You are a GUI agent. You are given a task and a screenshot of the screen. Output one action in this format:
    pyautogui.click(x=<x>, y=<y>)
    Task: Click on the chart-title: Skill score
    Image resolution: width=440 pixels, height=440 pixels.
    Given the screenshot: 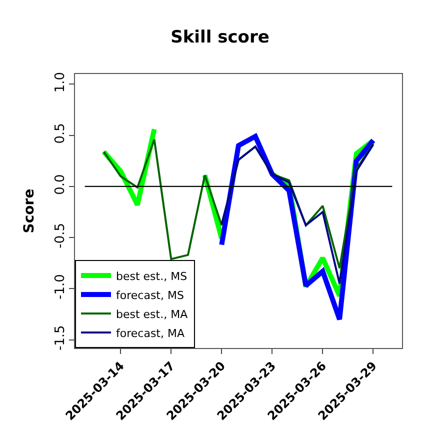 What is the action you would take?
    pyautogui.click(x=220, y=38)
    